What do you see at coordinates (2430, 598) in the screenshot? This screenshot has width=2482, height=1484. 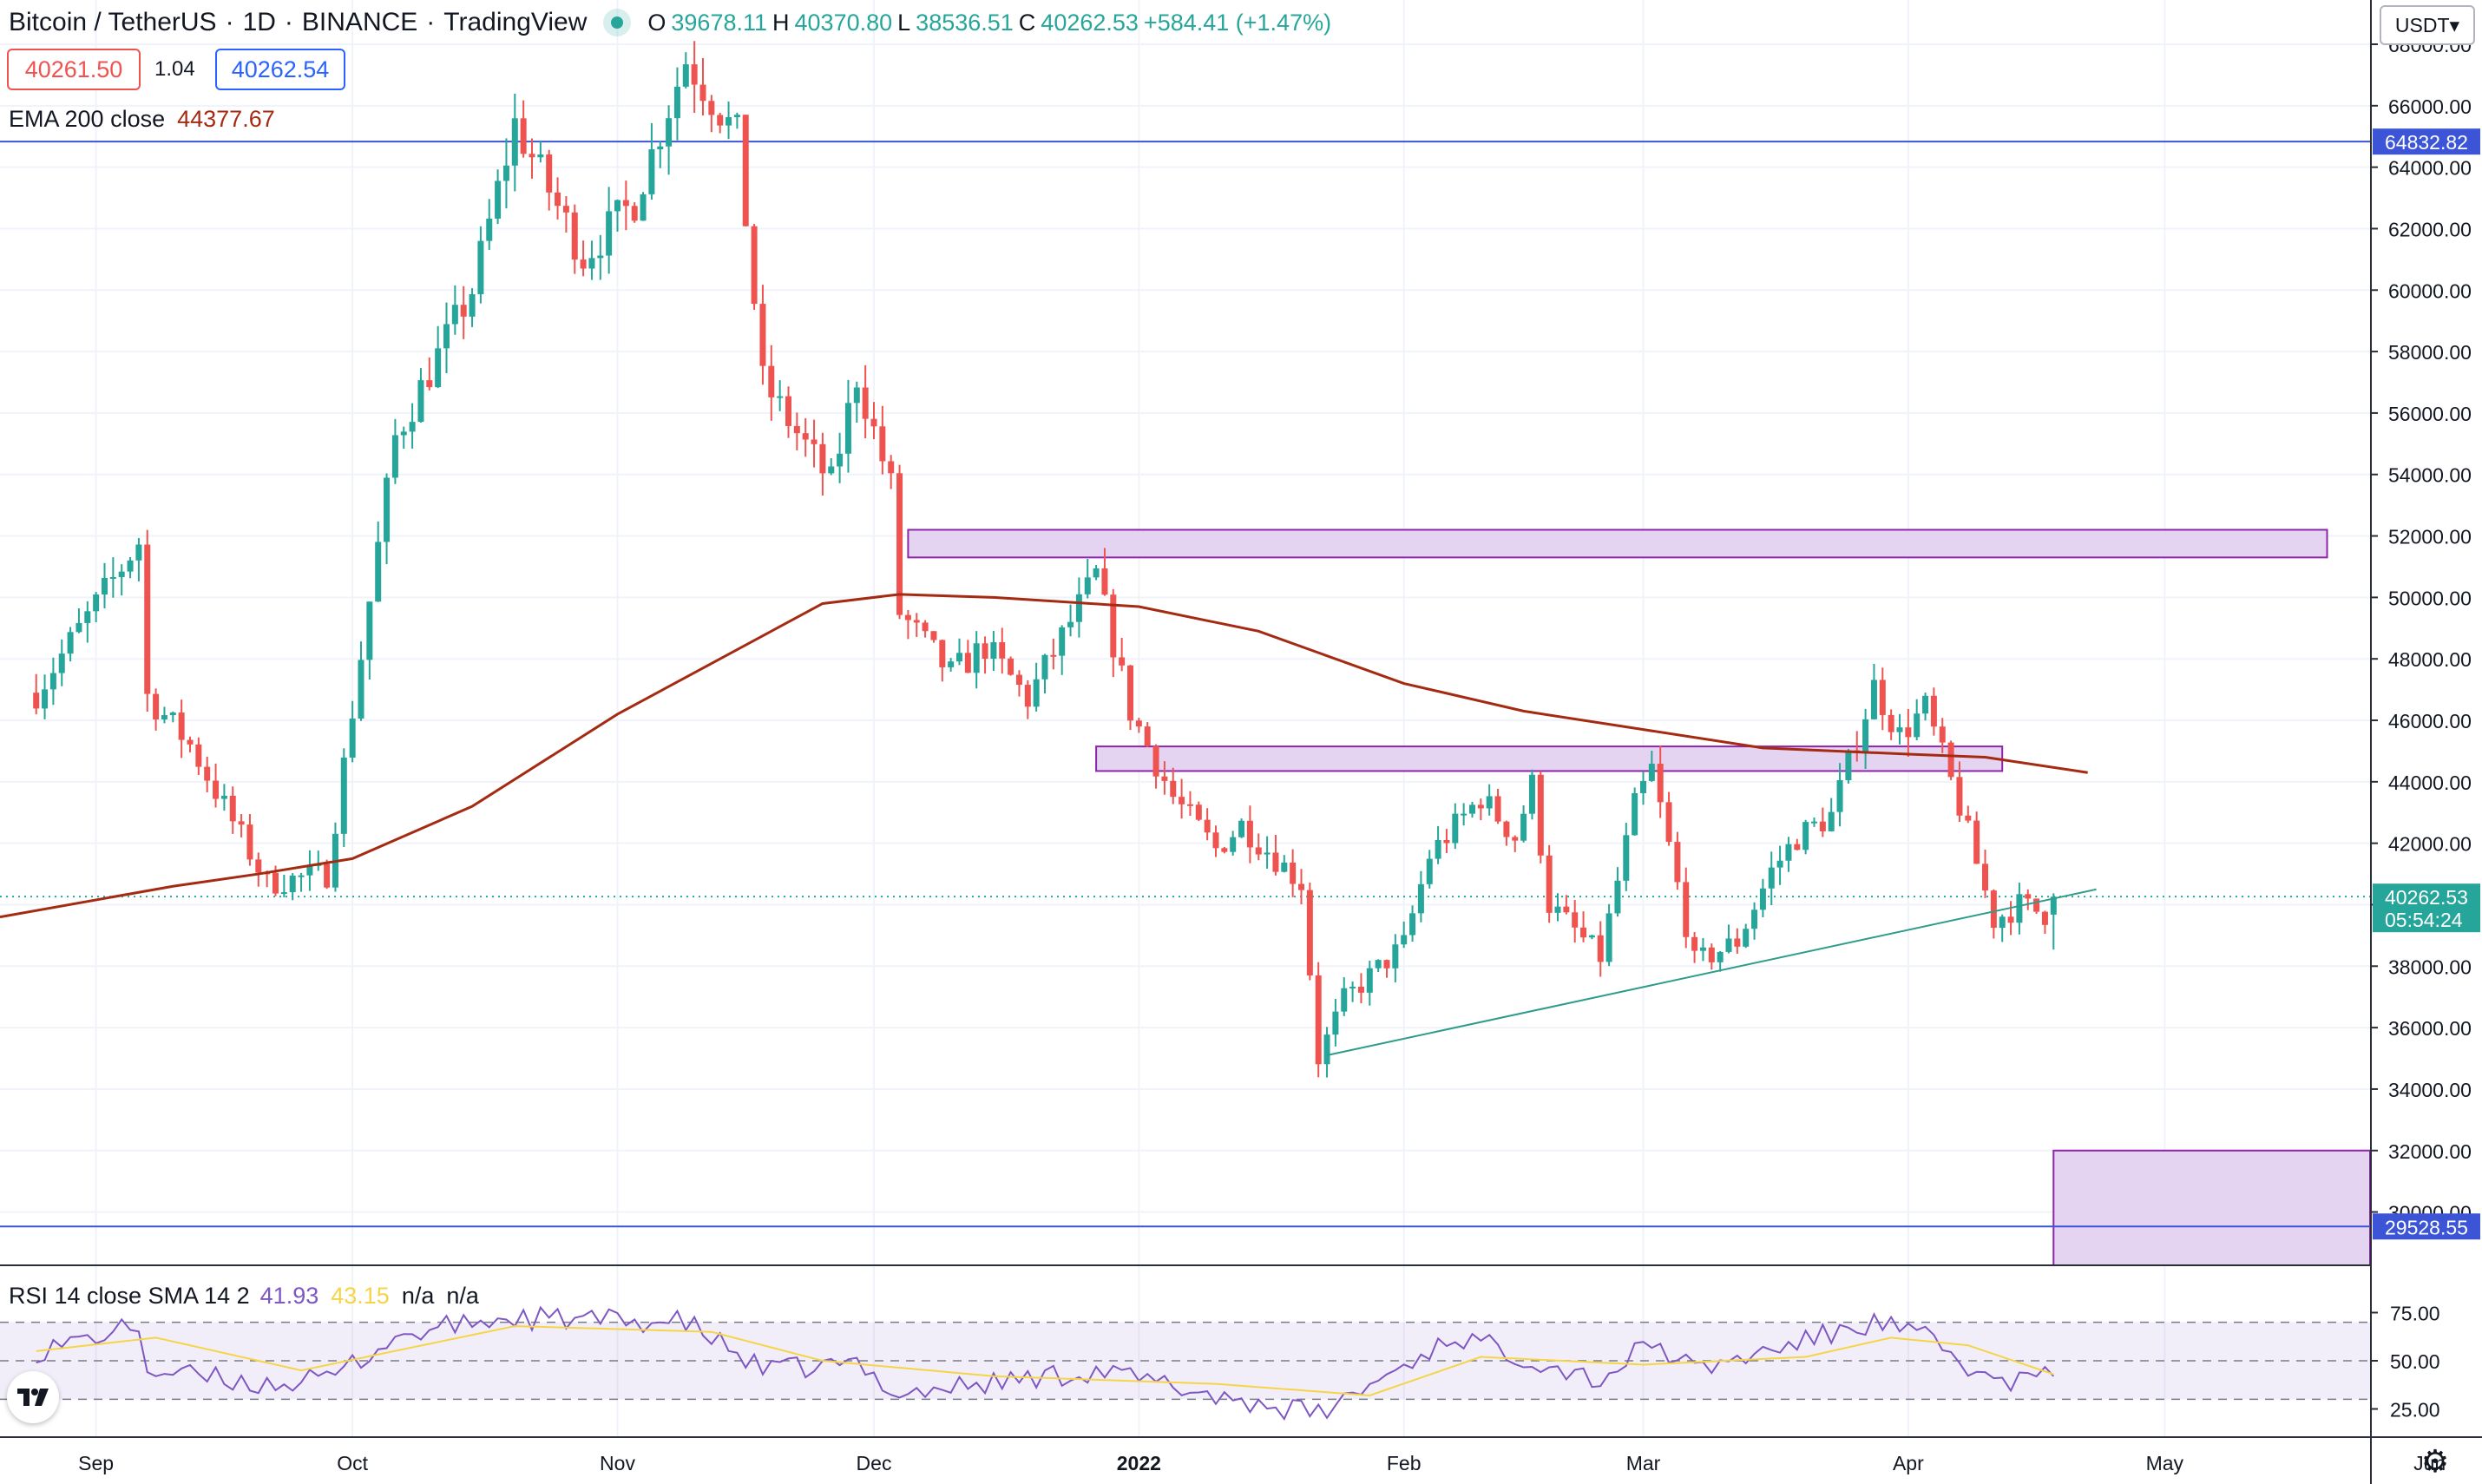 I see `price-tick-label: 50000.00` at bounding box center [2430, 598].